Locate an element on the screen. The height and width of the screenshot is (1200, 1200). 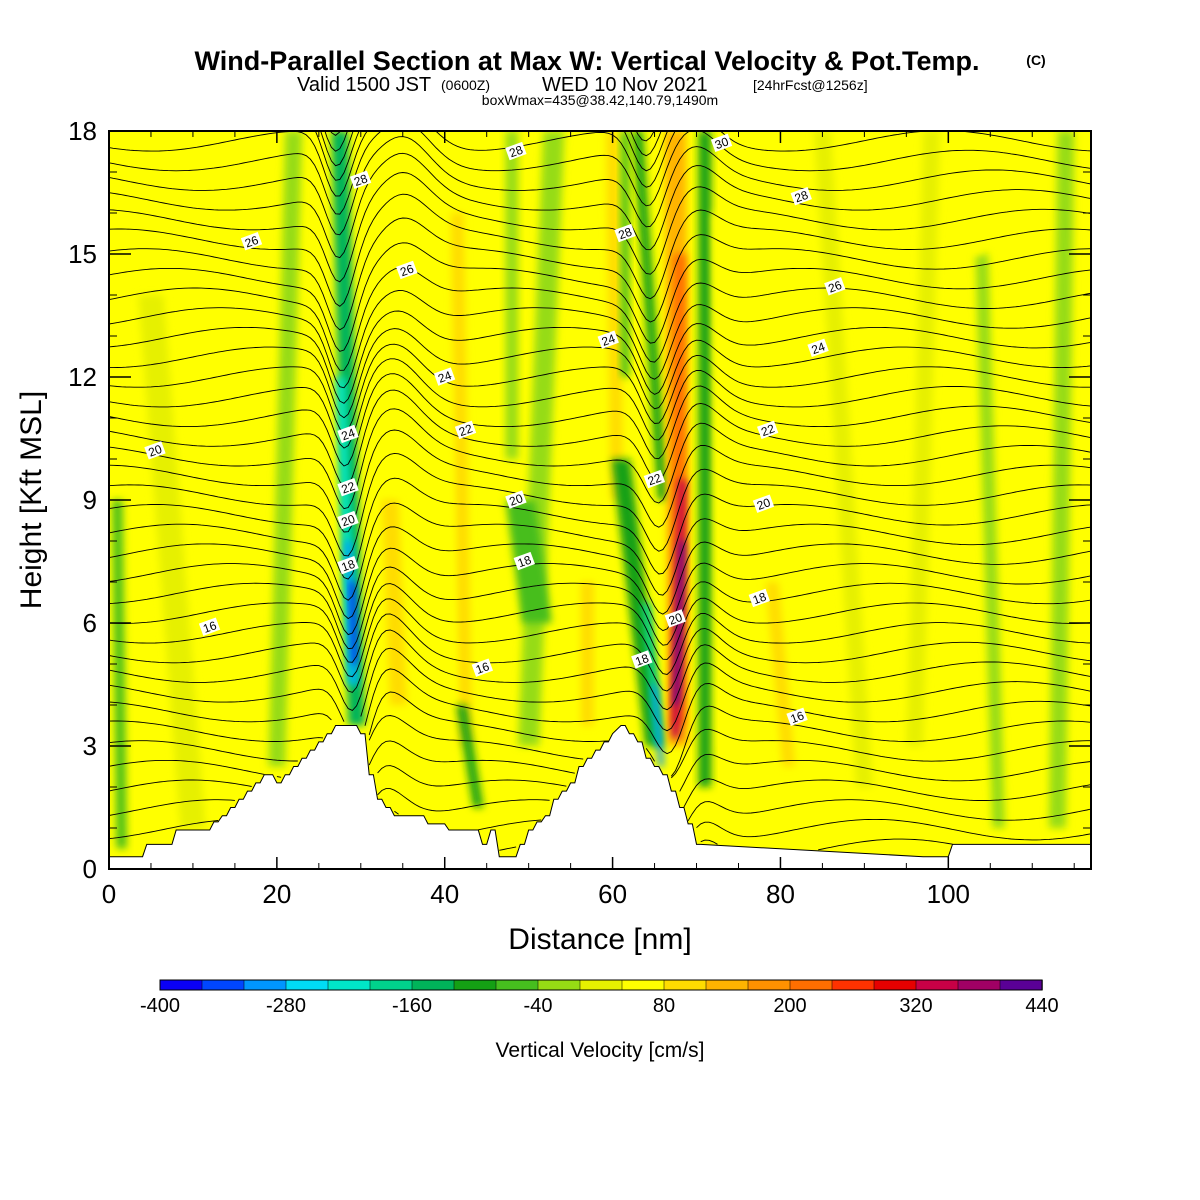
colorbar-tick-label: 80 is located at coordinates (664, 1006).